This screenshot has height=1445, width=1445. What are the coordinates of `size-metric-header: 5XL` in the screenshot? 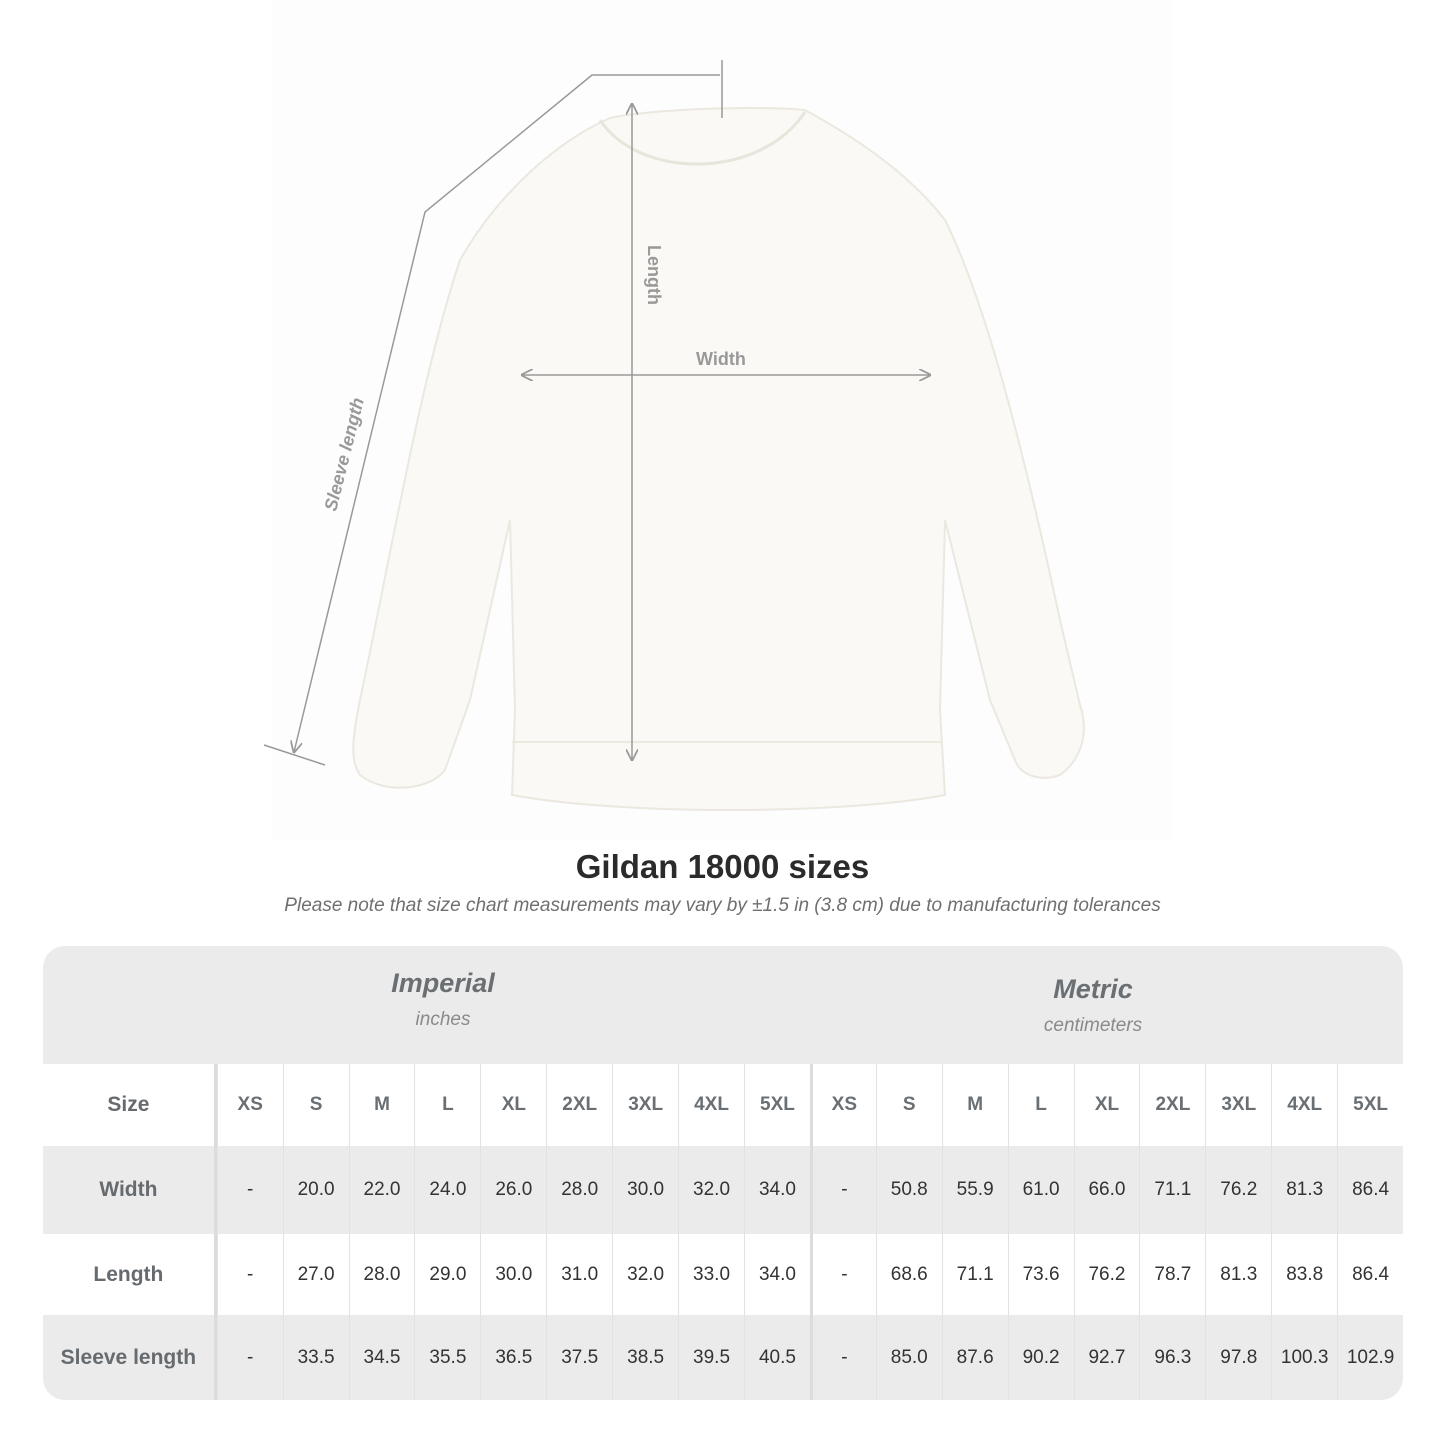 It's located at (1370, 1105).